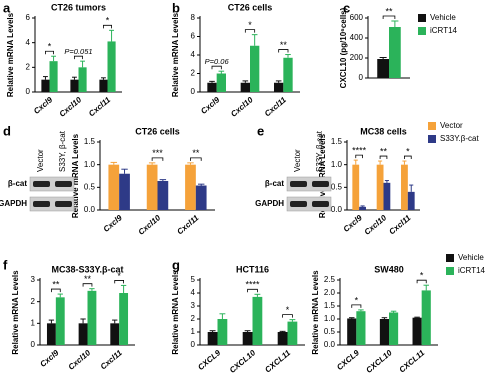 The image size is (500, 384). What do you see at coordinates (217, 61) in the screenshot?
I see `significance-label: P=0.06` at bounding box center [217, 61].